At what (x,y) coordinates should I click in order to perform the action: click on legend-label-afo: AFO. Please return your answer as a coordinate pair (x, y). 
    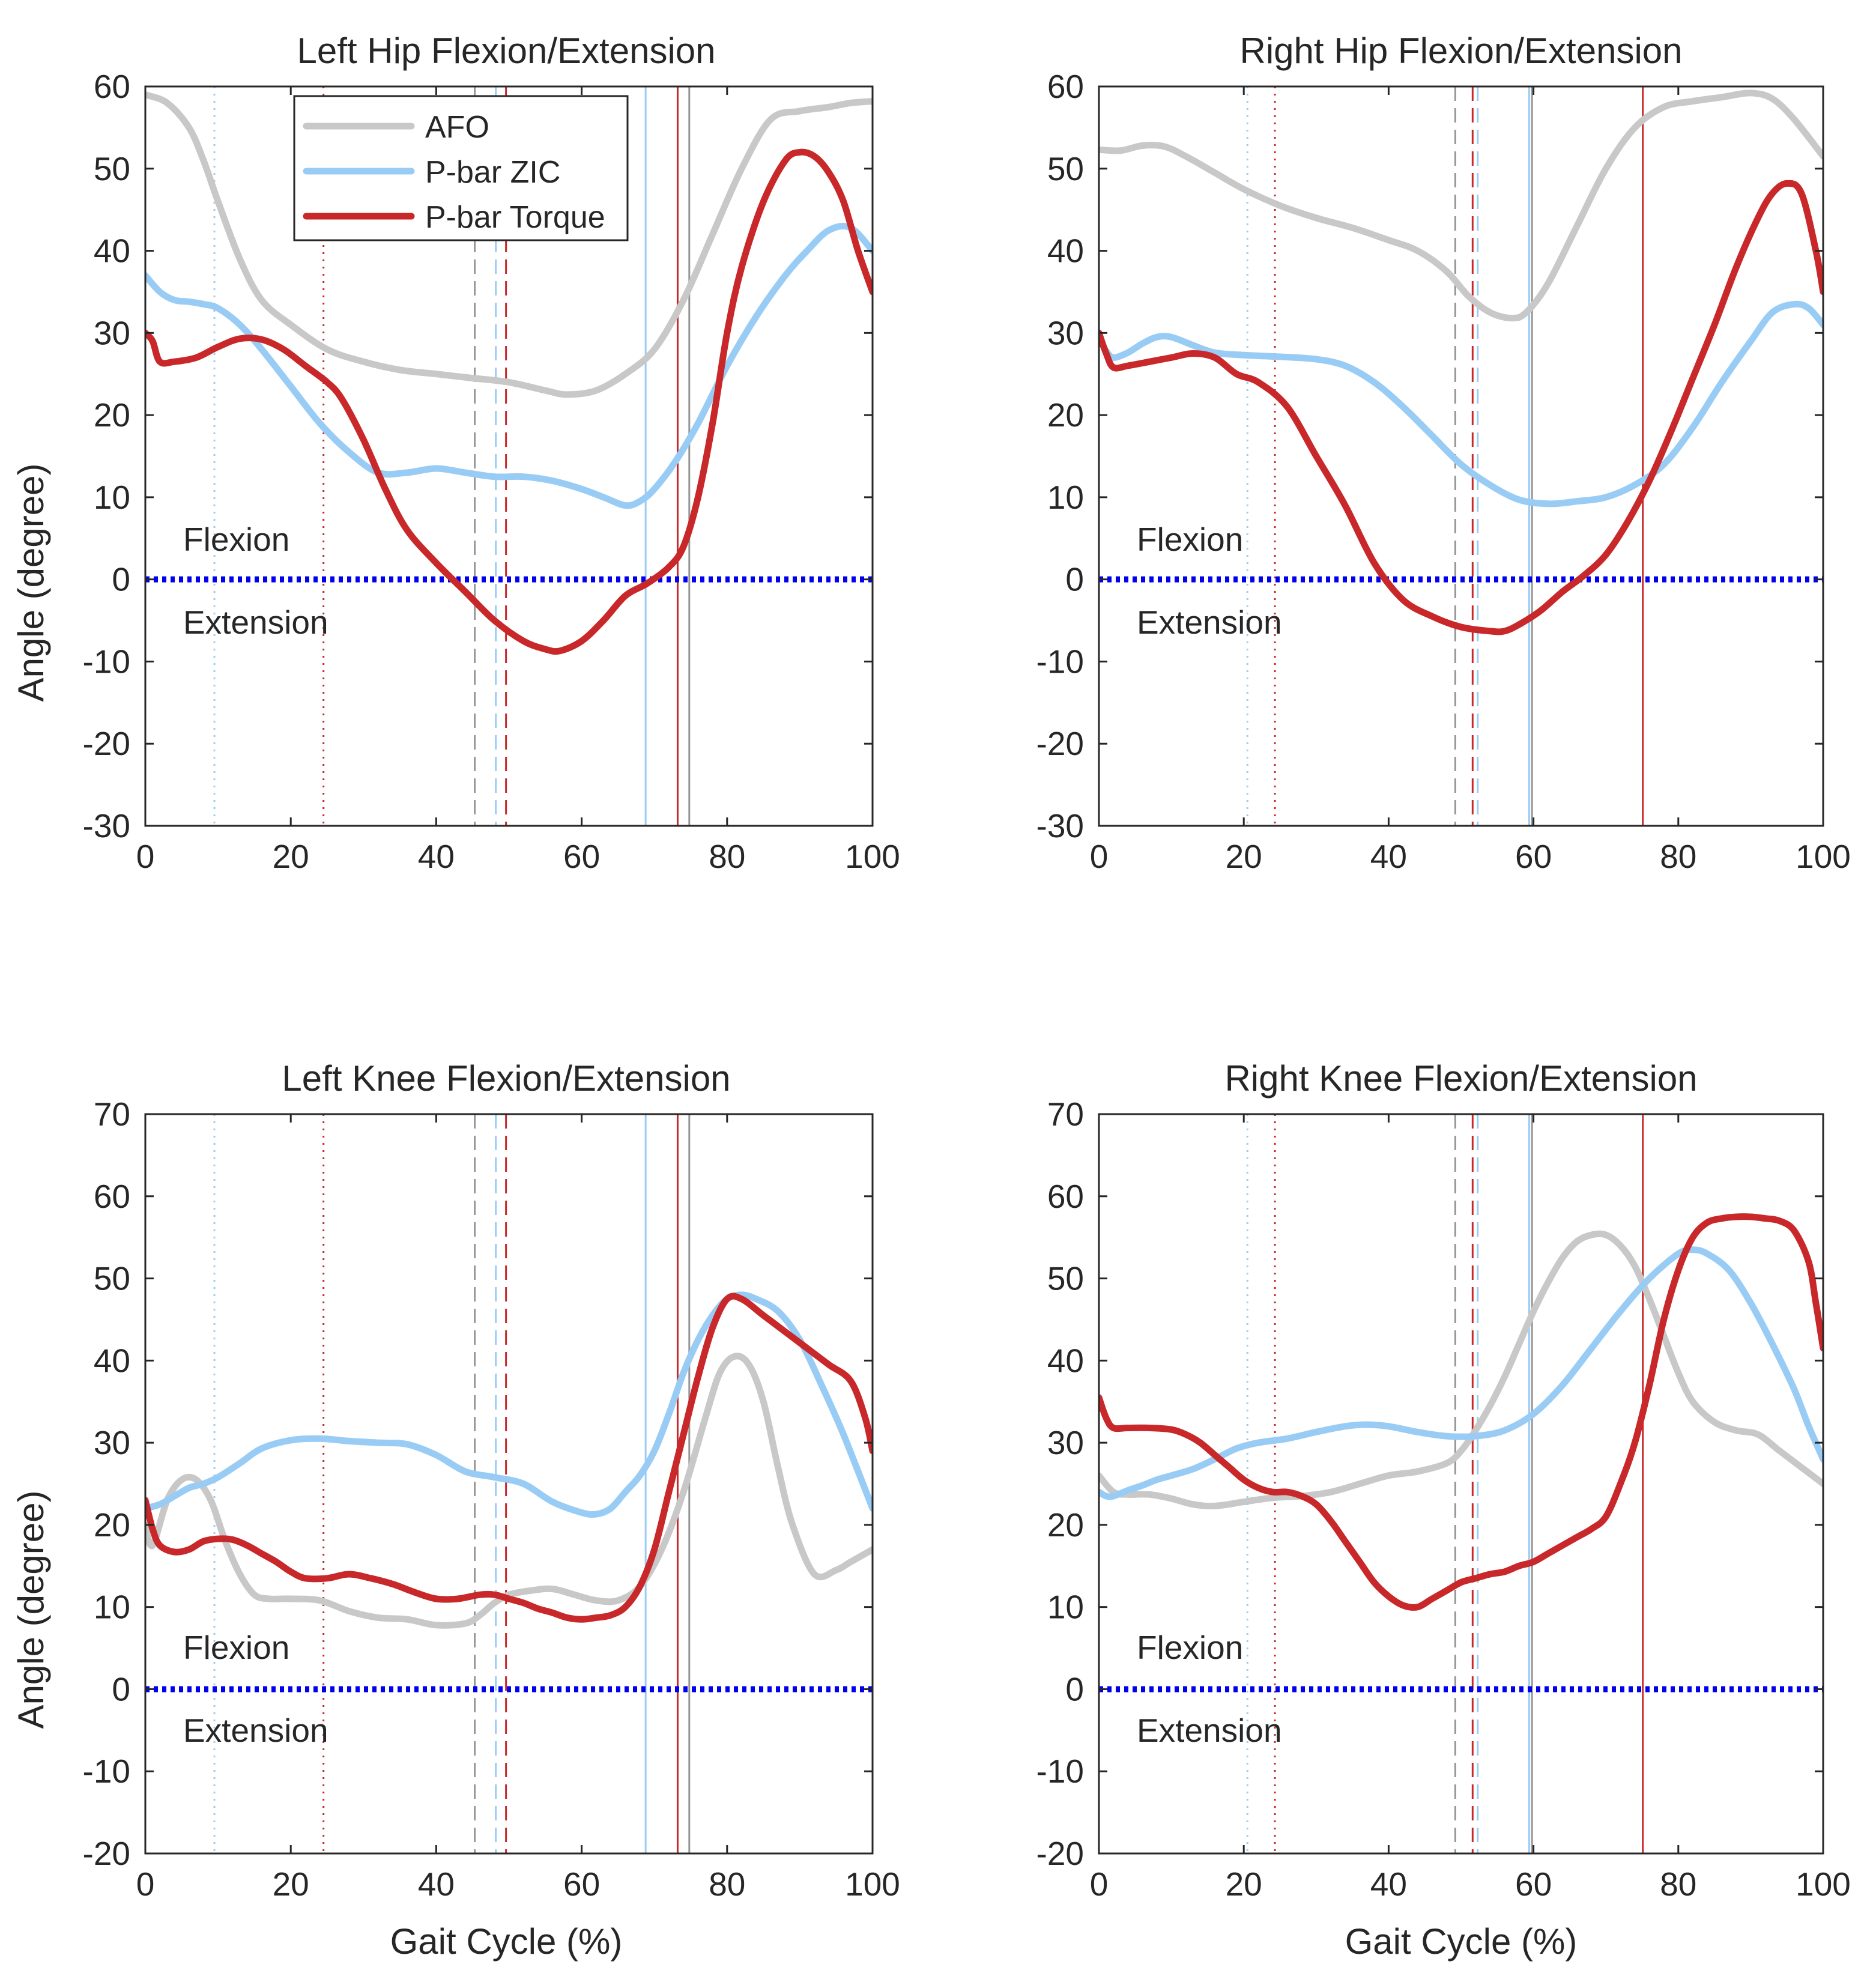
    Looking at the image, I should click on (457, 127).